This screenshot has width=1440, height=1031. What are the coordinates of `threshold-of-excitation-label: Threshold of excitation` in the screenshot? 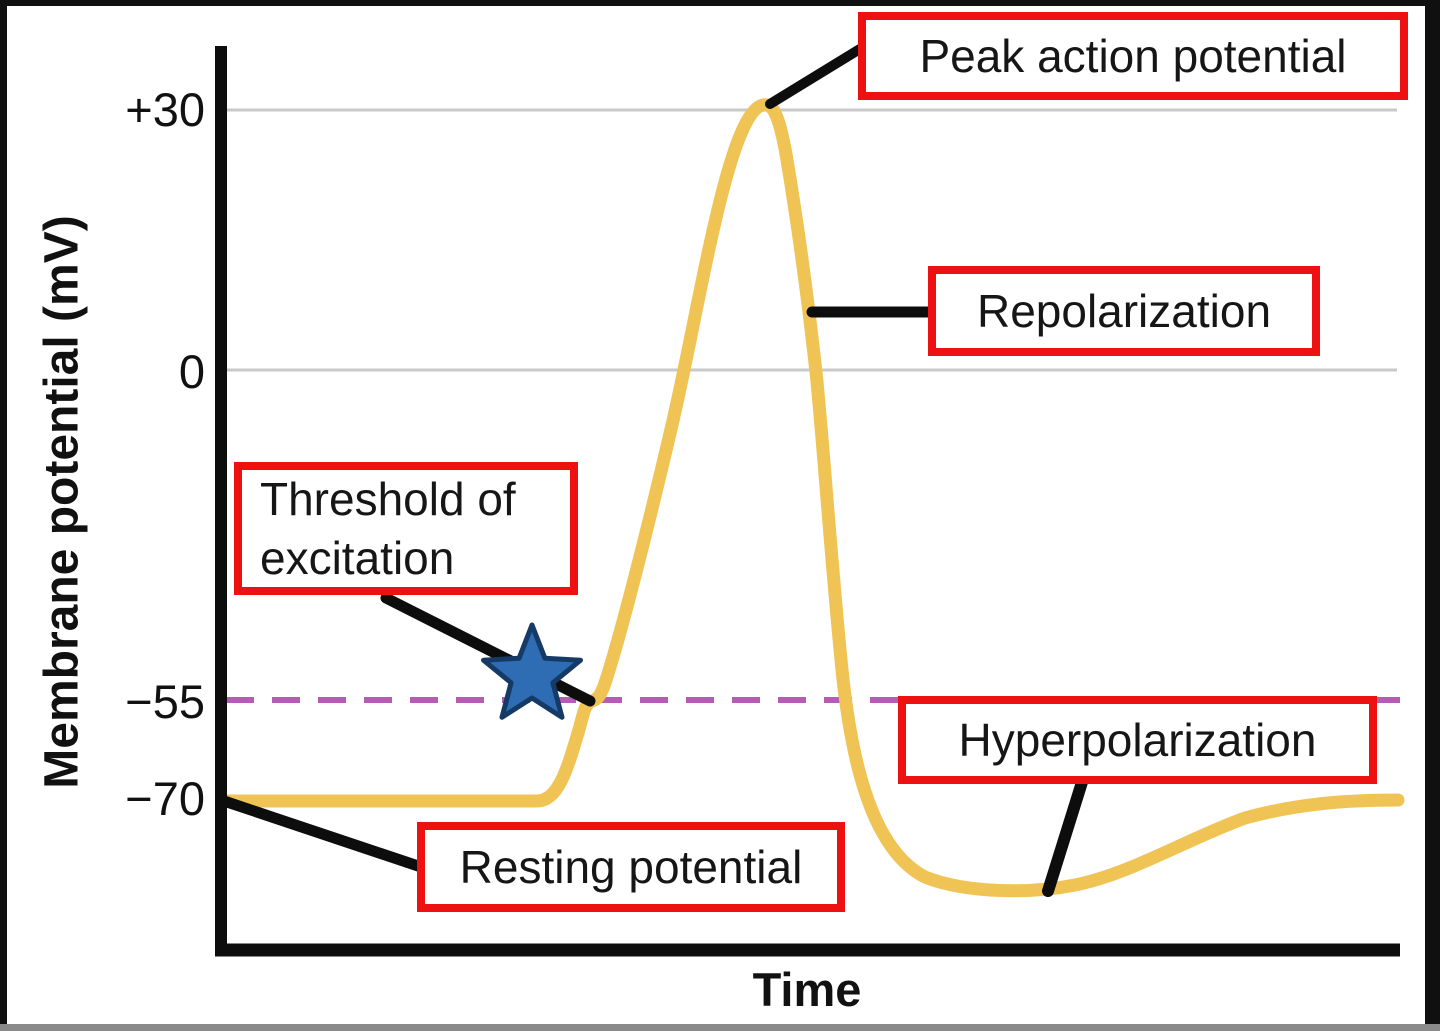 It's located at (406, 528).